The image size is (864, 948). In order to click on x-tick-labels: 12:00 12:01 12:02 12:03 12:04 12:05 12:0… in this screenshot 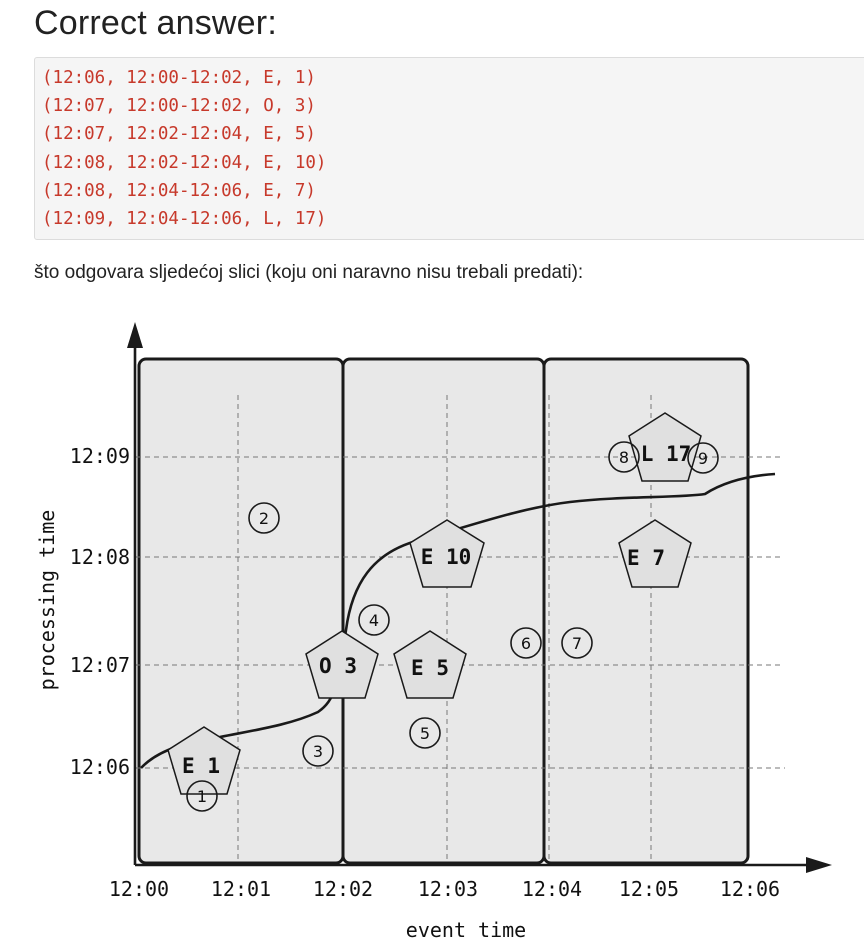, I will do `click(444, 889)`.